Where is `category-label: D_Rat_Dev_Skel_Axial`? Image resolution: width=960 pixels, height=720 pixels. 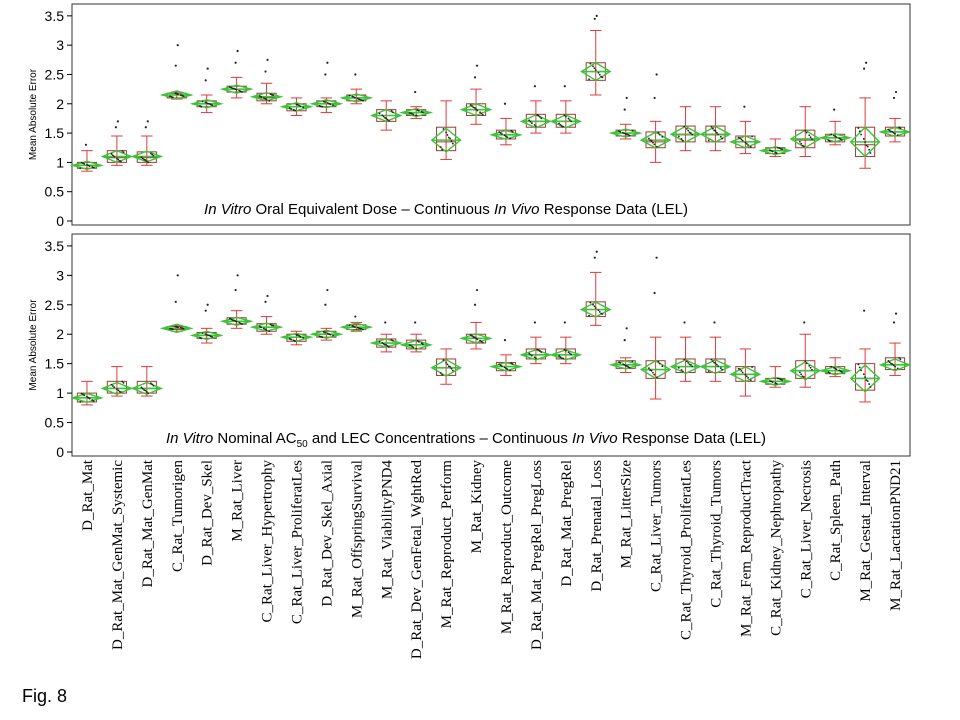 category-label: D_Rat_Dev_Skel_Axial is located at coordinates (327, 533).